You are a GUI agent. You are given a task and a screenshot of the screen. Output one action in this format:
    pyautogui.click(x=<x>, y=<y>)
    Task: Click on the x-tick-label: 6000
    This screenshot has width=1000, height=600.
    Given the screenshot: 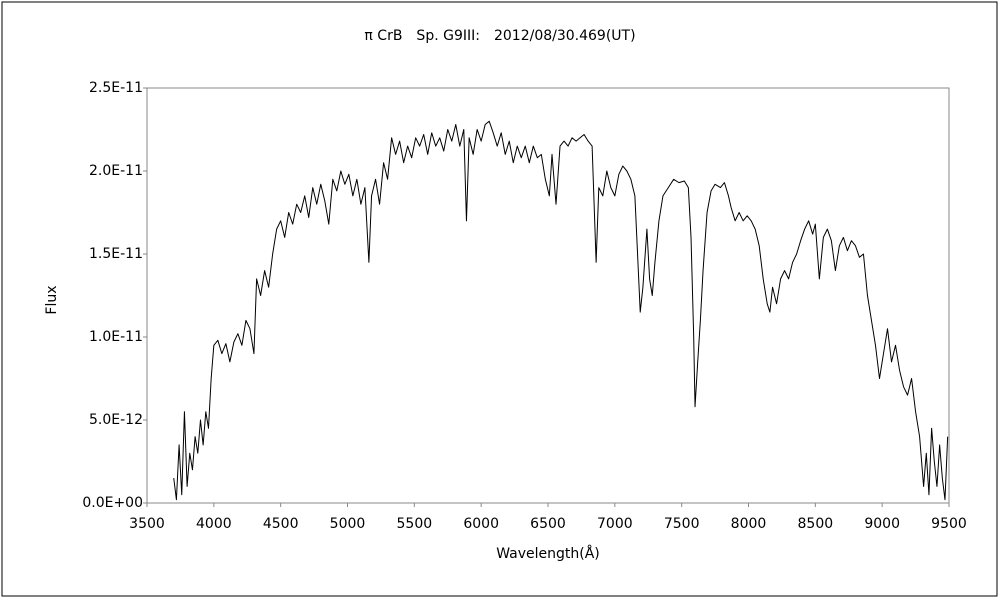 What is the action you would take?
    pyautogui.click(x=481, y=524)
    